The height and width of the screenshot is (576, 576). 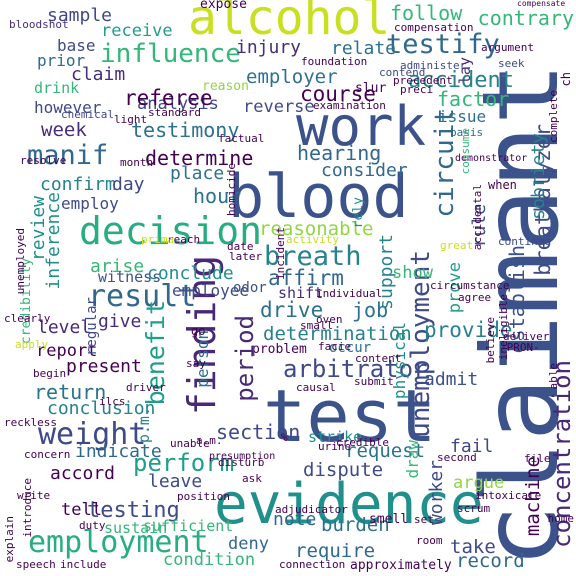 I want to click on word: position, so click(x=203, y=496).